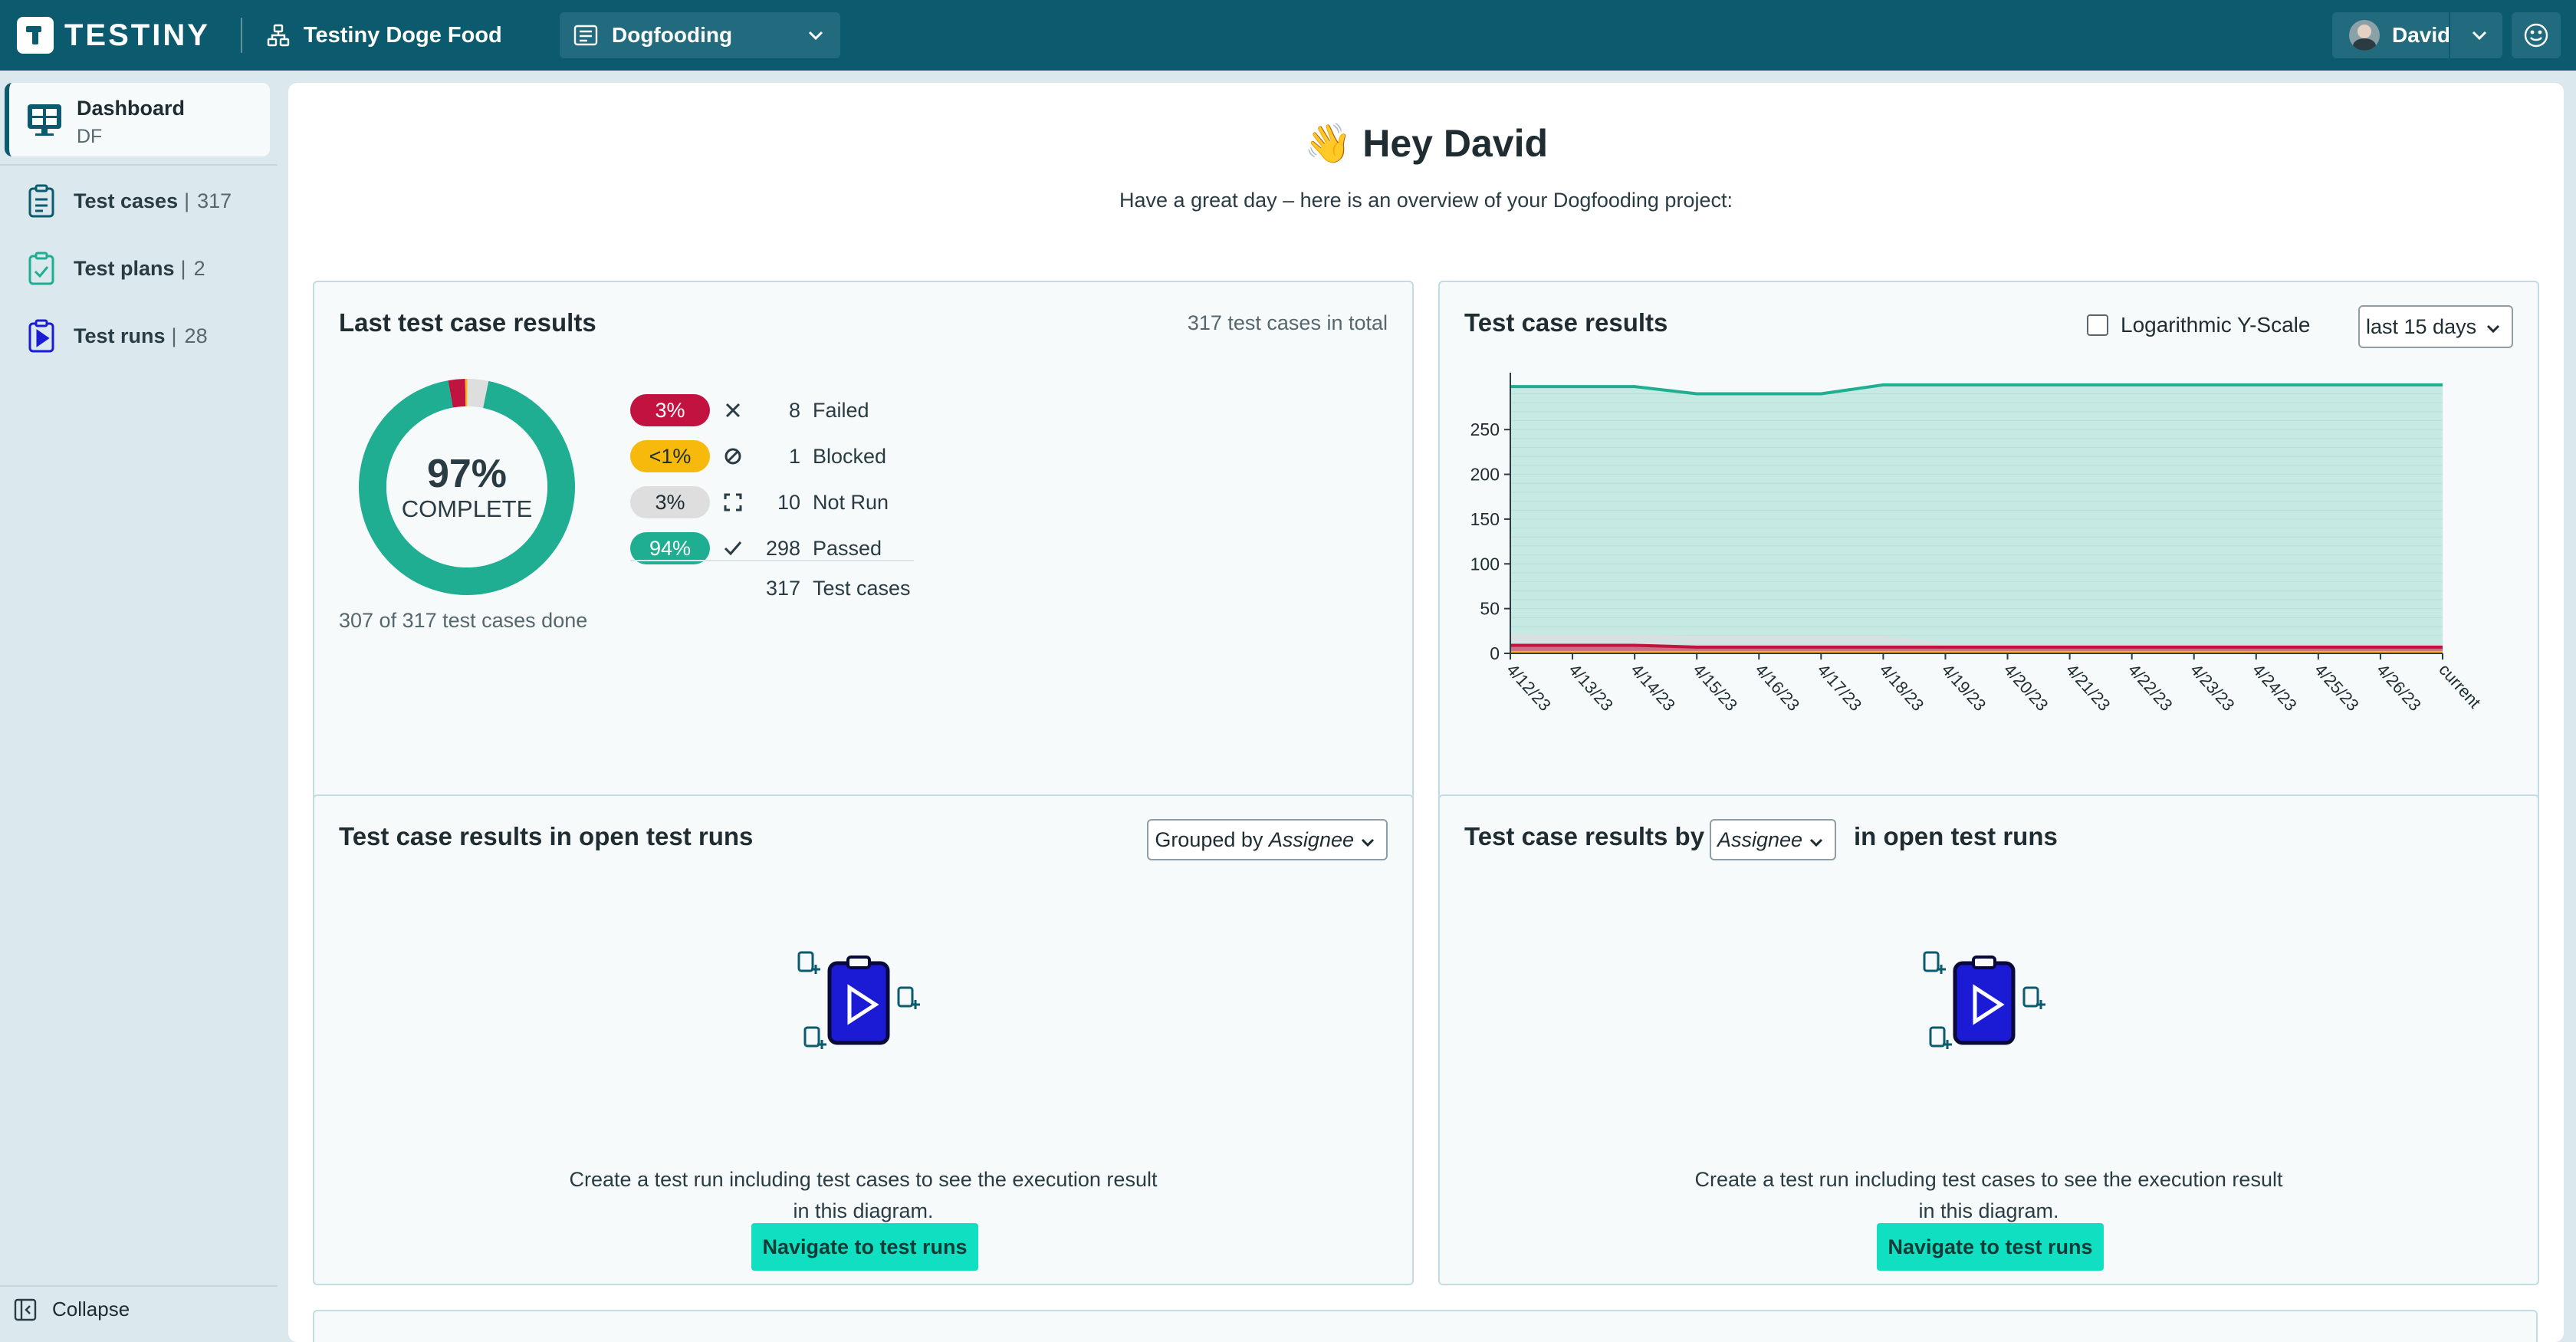 This screenshot has height=1342, width=2576. I want to click on legend-label: Blocked, so click(850, 456).